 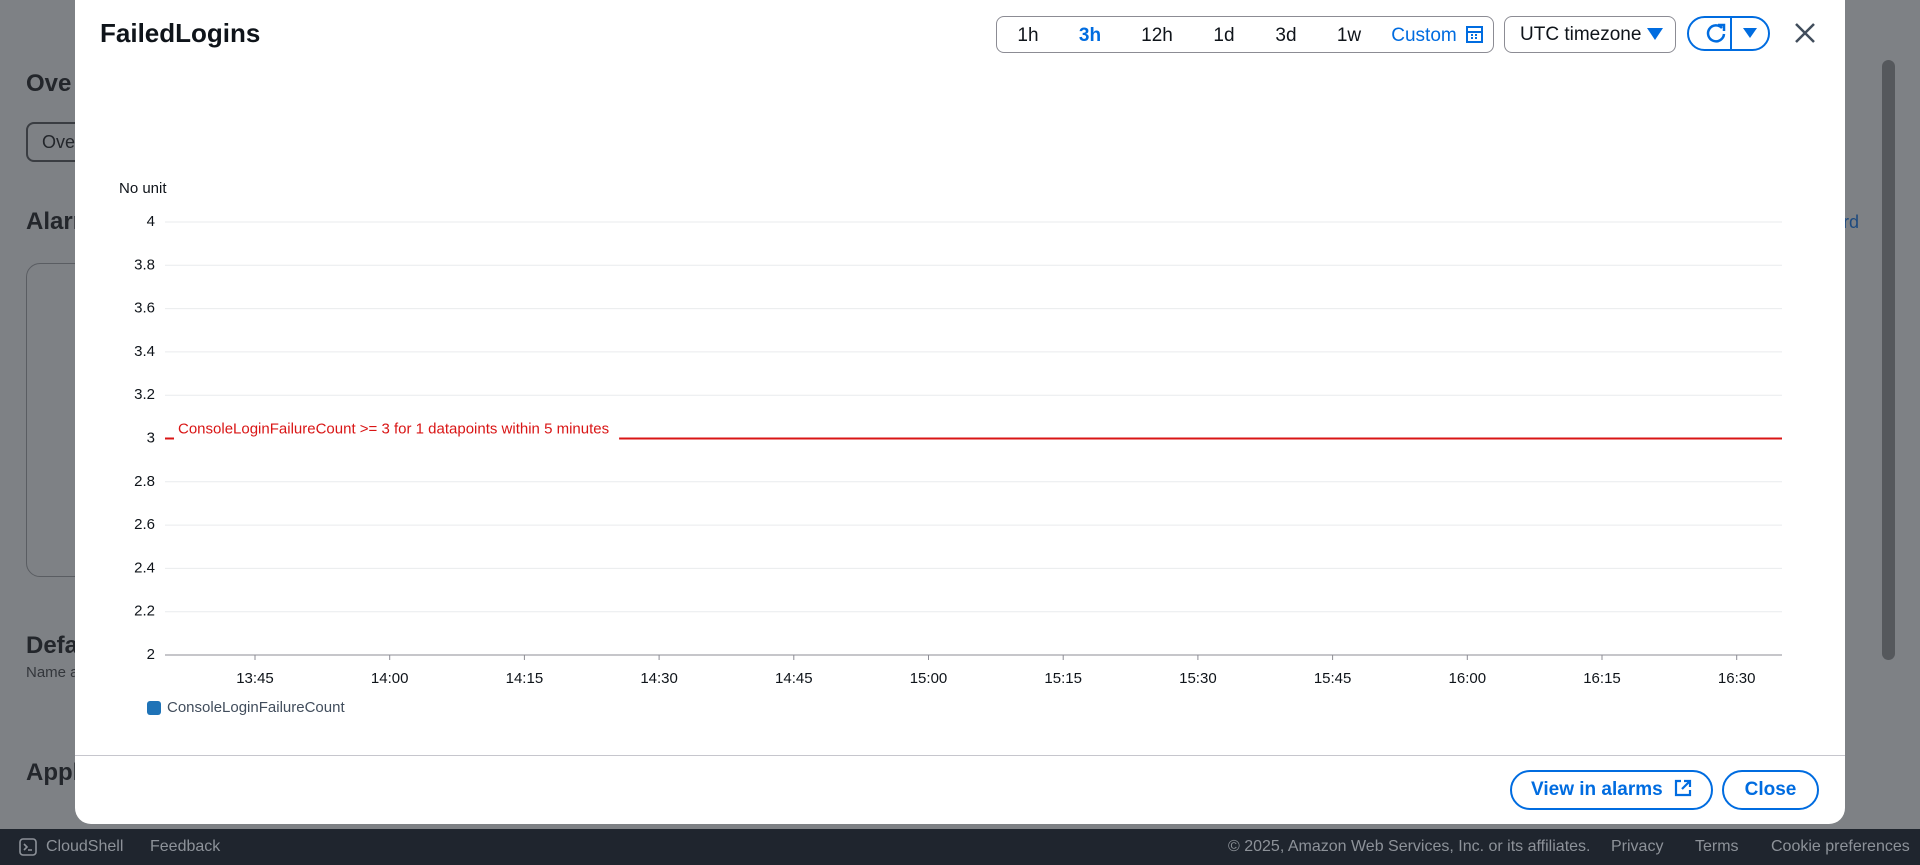 I want to click on x-tick-label: 15:00, so click(x=929, y=678).